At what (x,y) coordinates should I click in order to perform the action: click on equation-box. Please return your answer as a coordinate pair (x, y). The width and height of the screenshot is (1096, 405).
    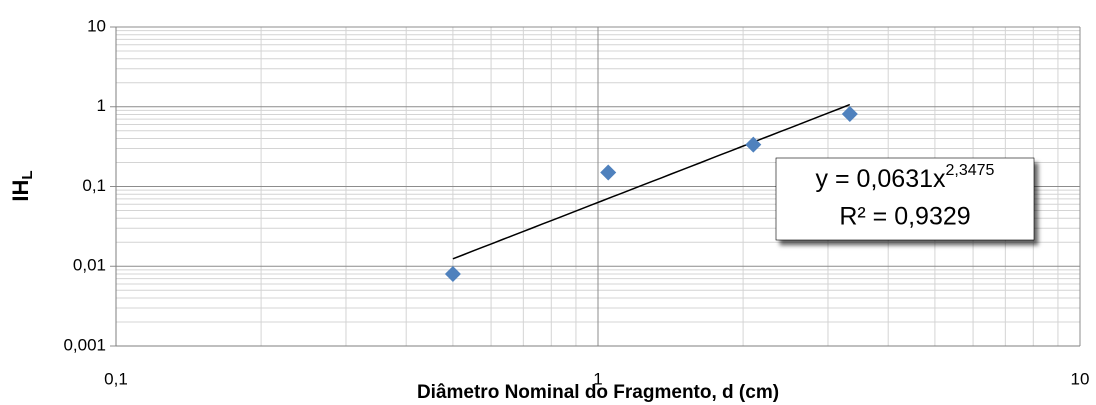
    Looking at the image, I should click on (905, 199).